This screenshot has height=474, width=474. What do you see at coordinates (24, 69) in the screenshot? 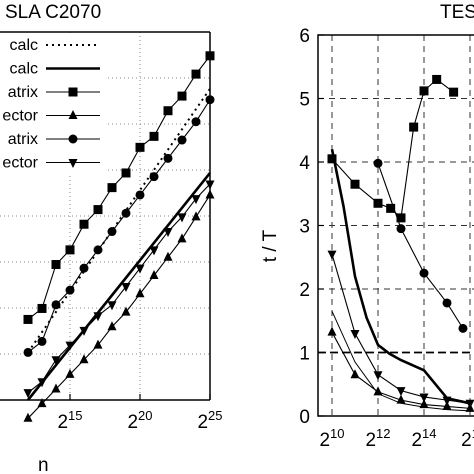
I see `left-legend-label-1: calc` at bounding box center [24, 69].